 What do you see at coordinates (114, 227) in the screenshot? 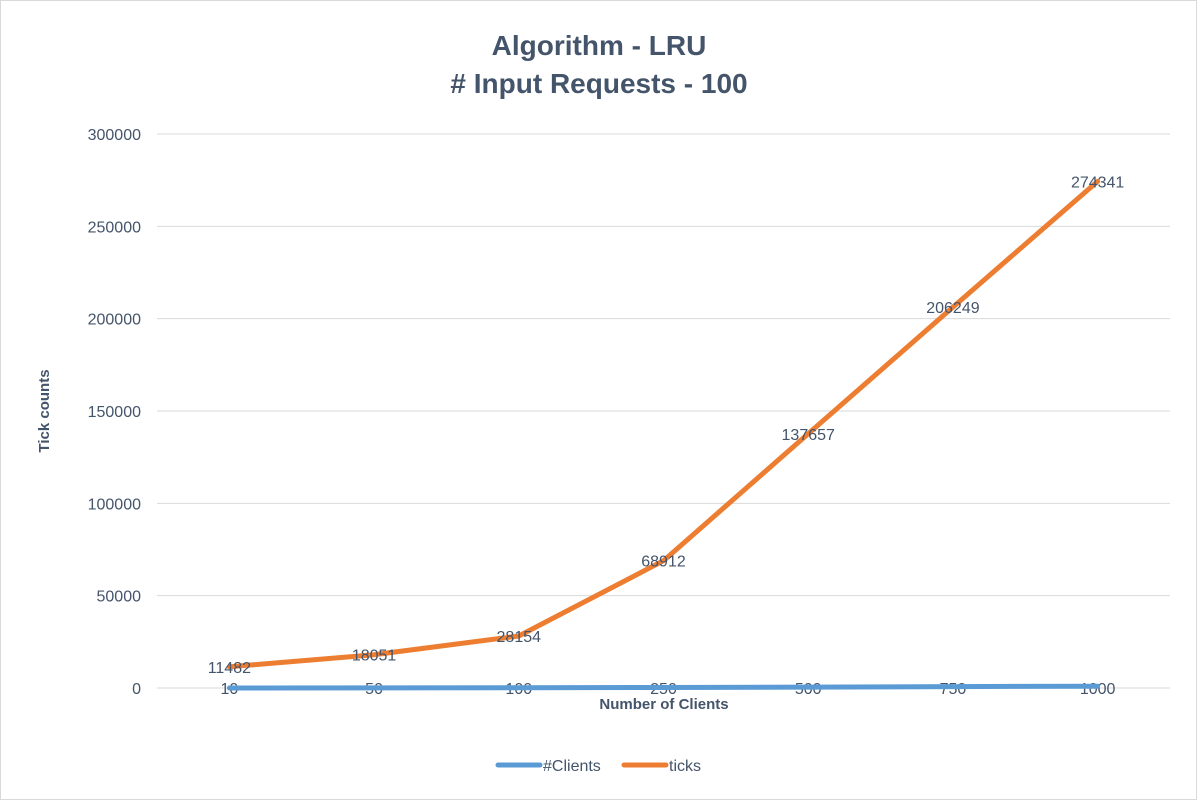
I see `y-tick-label: 250000` at bounding box center [114, 227].